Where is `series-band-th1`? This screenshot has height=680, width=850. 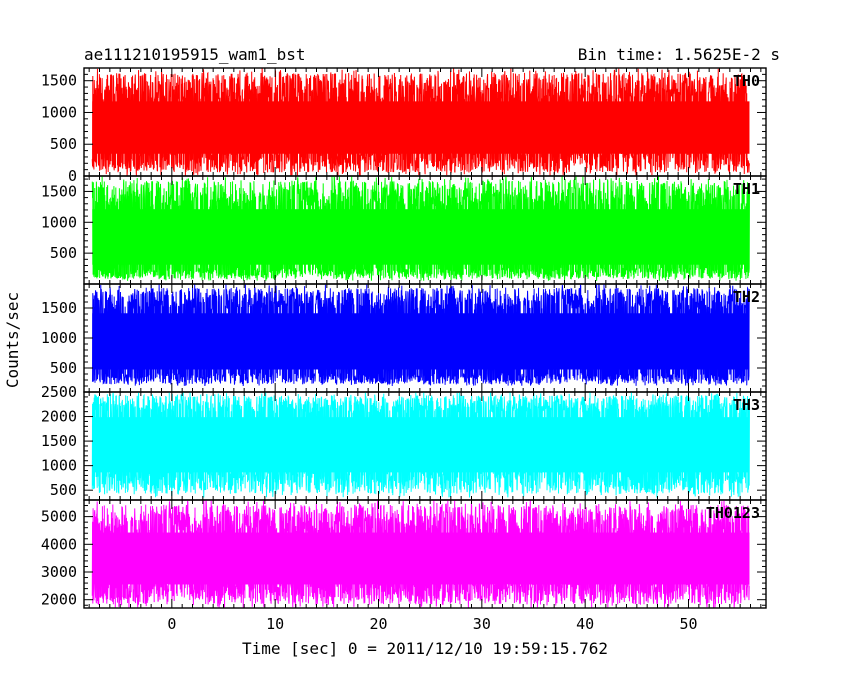 series-band-th1 is located at coordinates (421, 237).